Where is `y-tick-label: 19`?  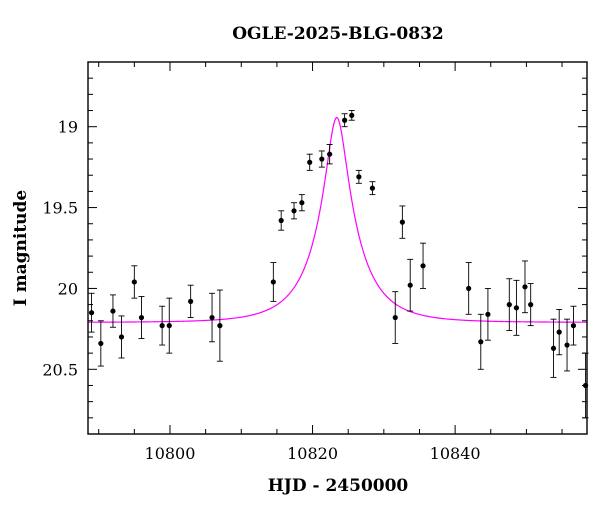
y-tick-label: 19 is located at coordinates (68, 127).